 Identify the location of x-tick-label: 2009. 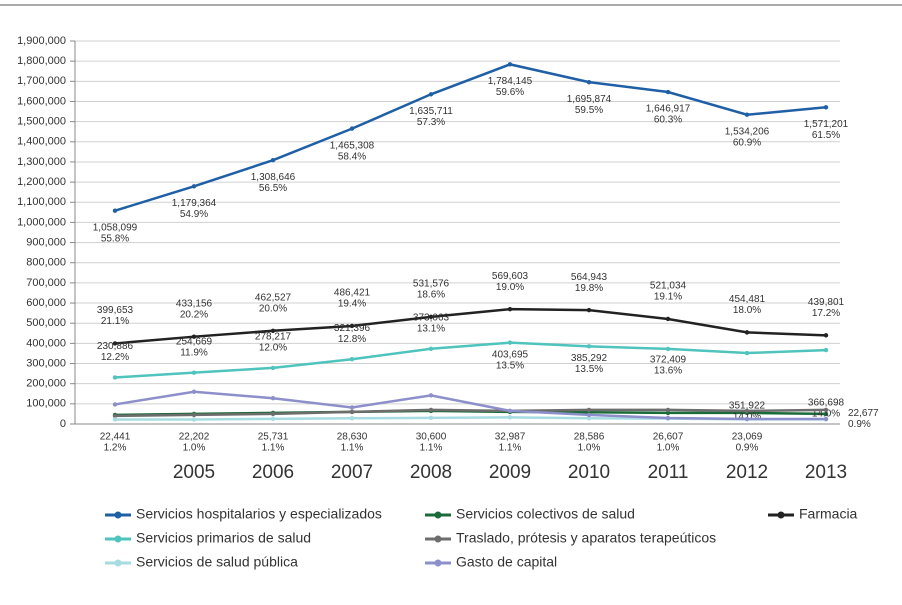
(510, 472).